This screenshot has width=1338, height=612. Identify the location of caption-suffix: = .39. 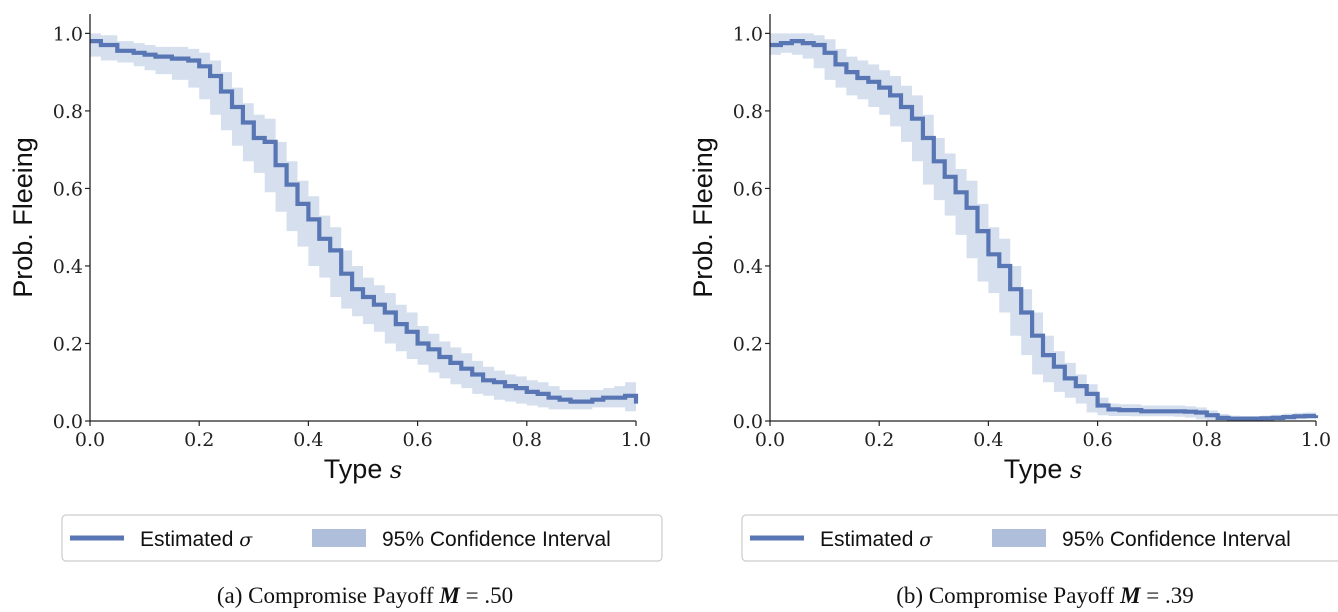
(1167, 595).